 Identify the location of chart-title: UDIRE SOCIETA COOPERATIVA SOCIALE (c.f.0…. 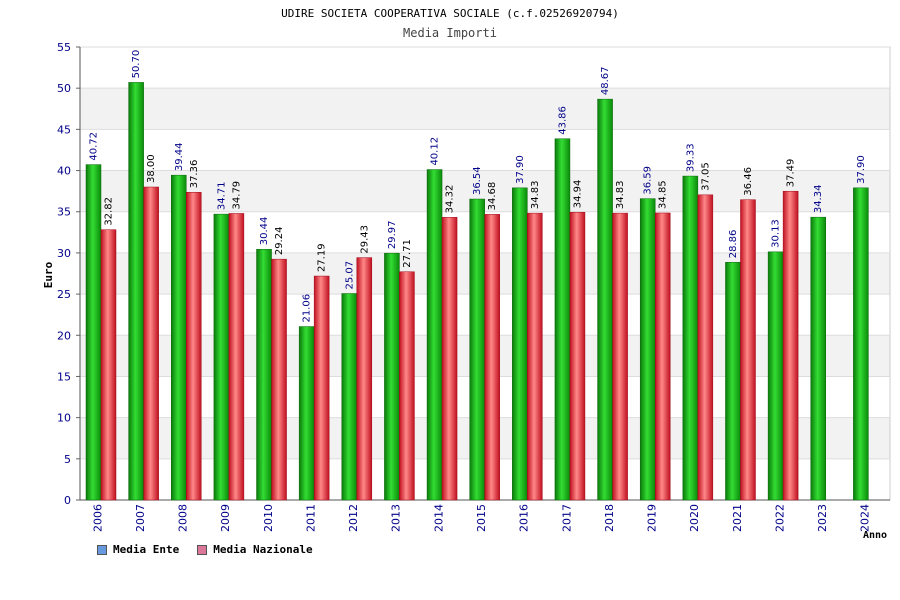
(450, 13).